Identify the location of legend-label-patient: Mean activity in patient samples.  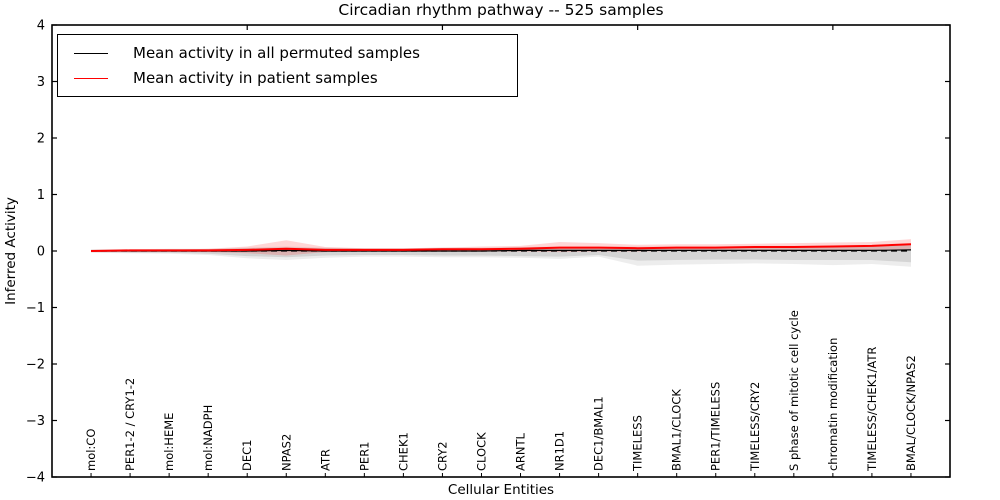
(255, 78).